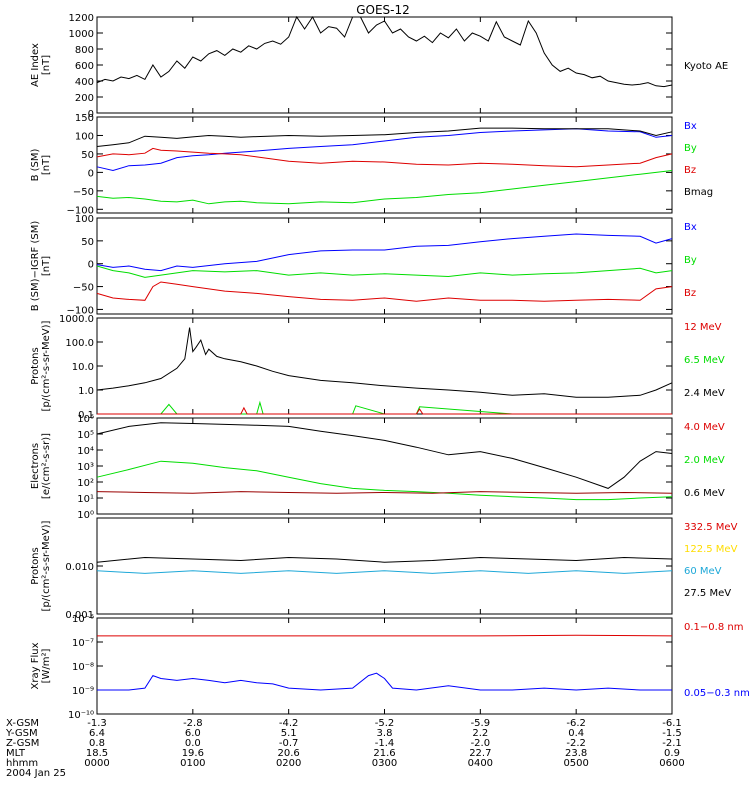 The image size is (750, 800). I want to click on y-tick-label: 400, so click(84, 82).